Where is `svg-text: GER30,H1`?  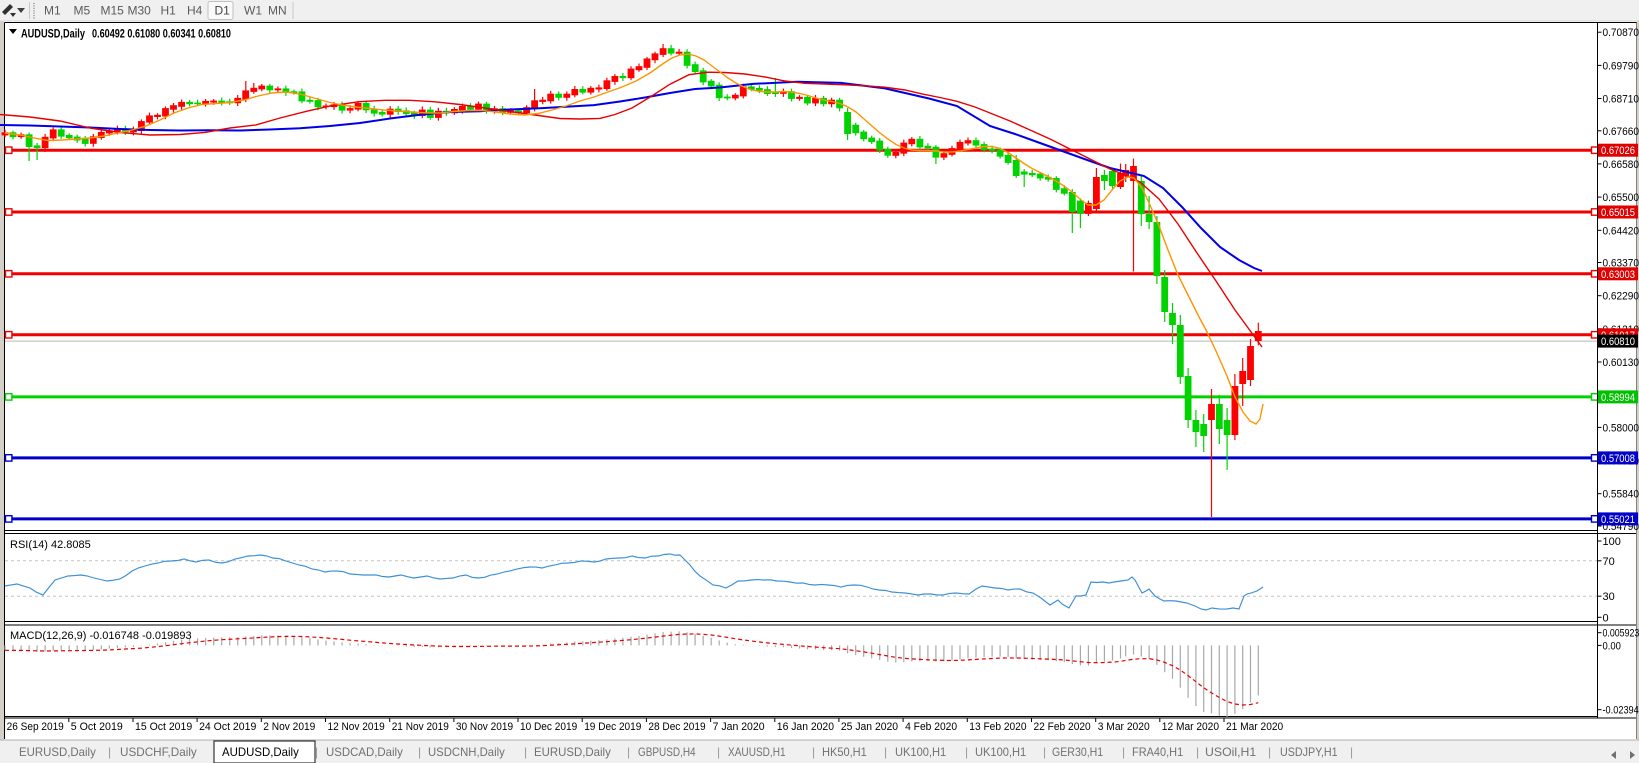 svg-text: GER30,H1 is located at coordinates (1077, 752).